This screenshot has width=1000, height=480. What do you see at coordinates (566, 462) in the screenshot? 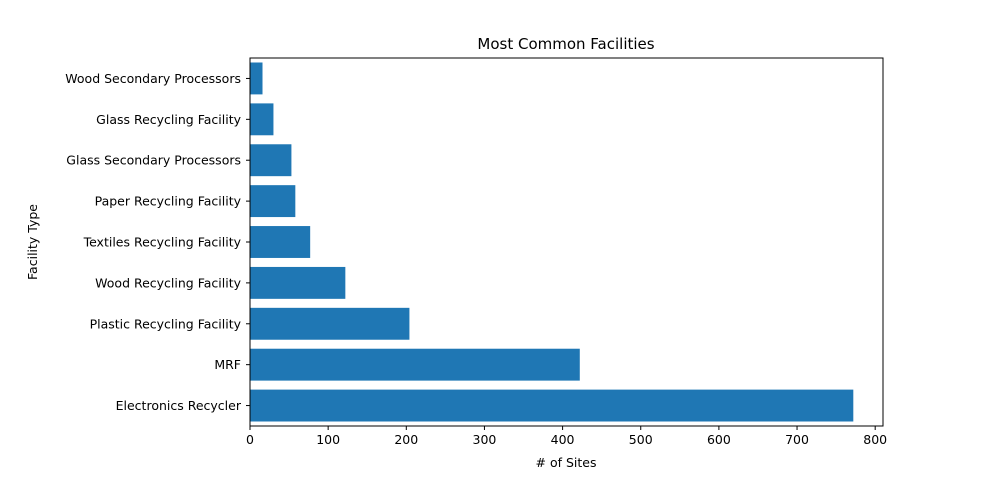
I see `x-axis-label: # of Sites` at bounding box center [566, 462].